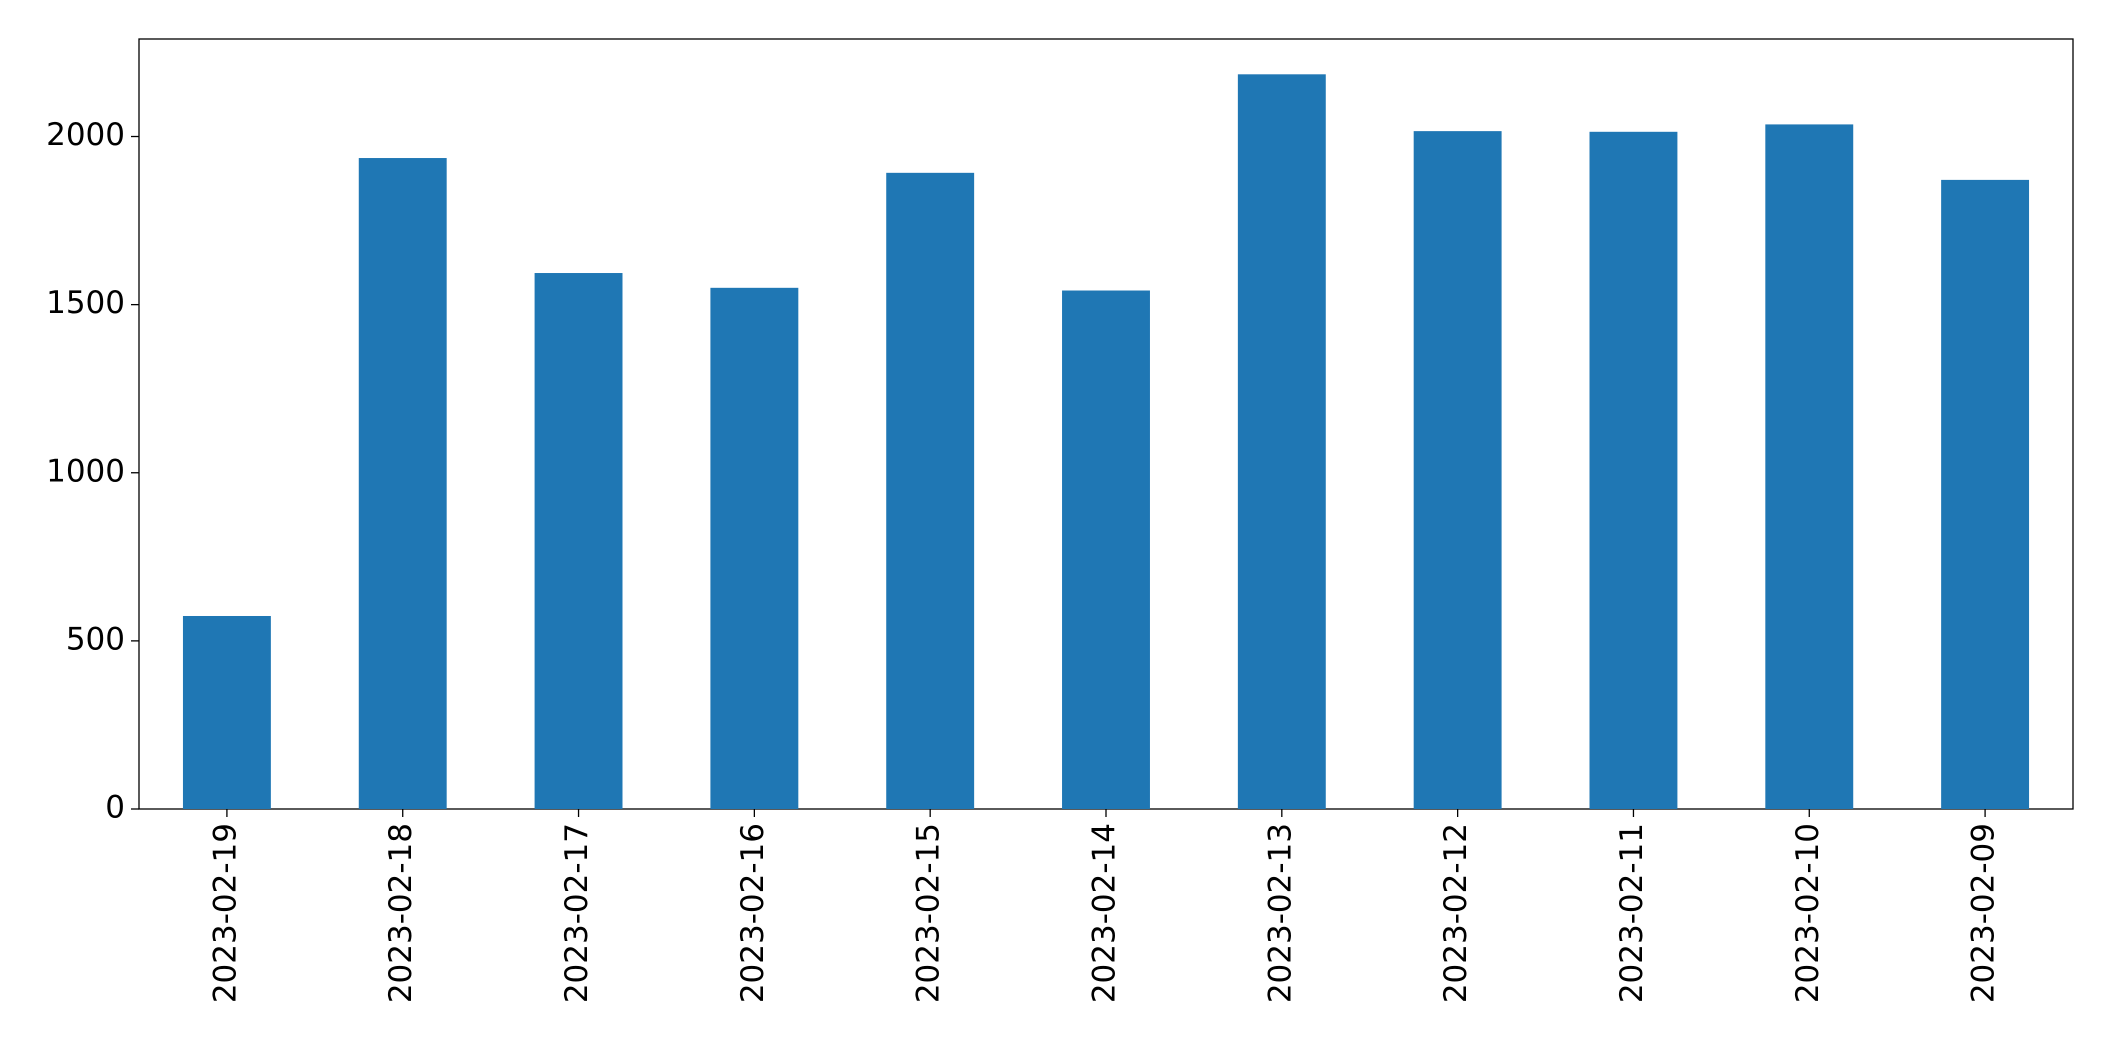 Image resolution: width=2115 pixels, height=1061 pixels. Describe the element at coordinates (1280, 913) in the screenshot. I see `x-tick-label: 2023-02-13` at that location.